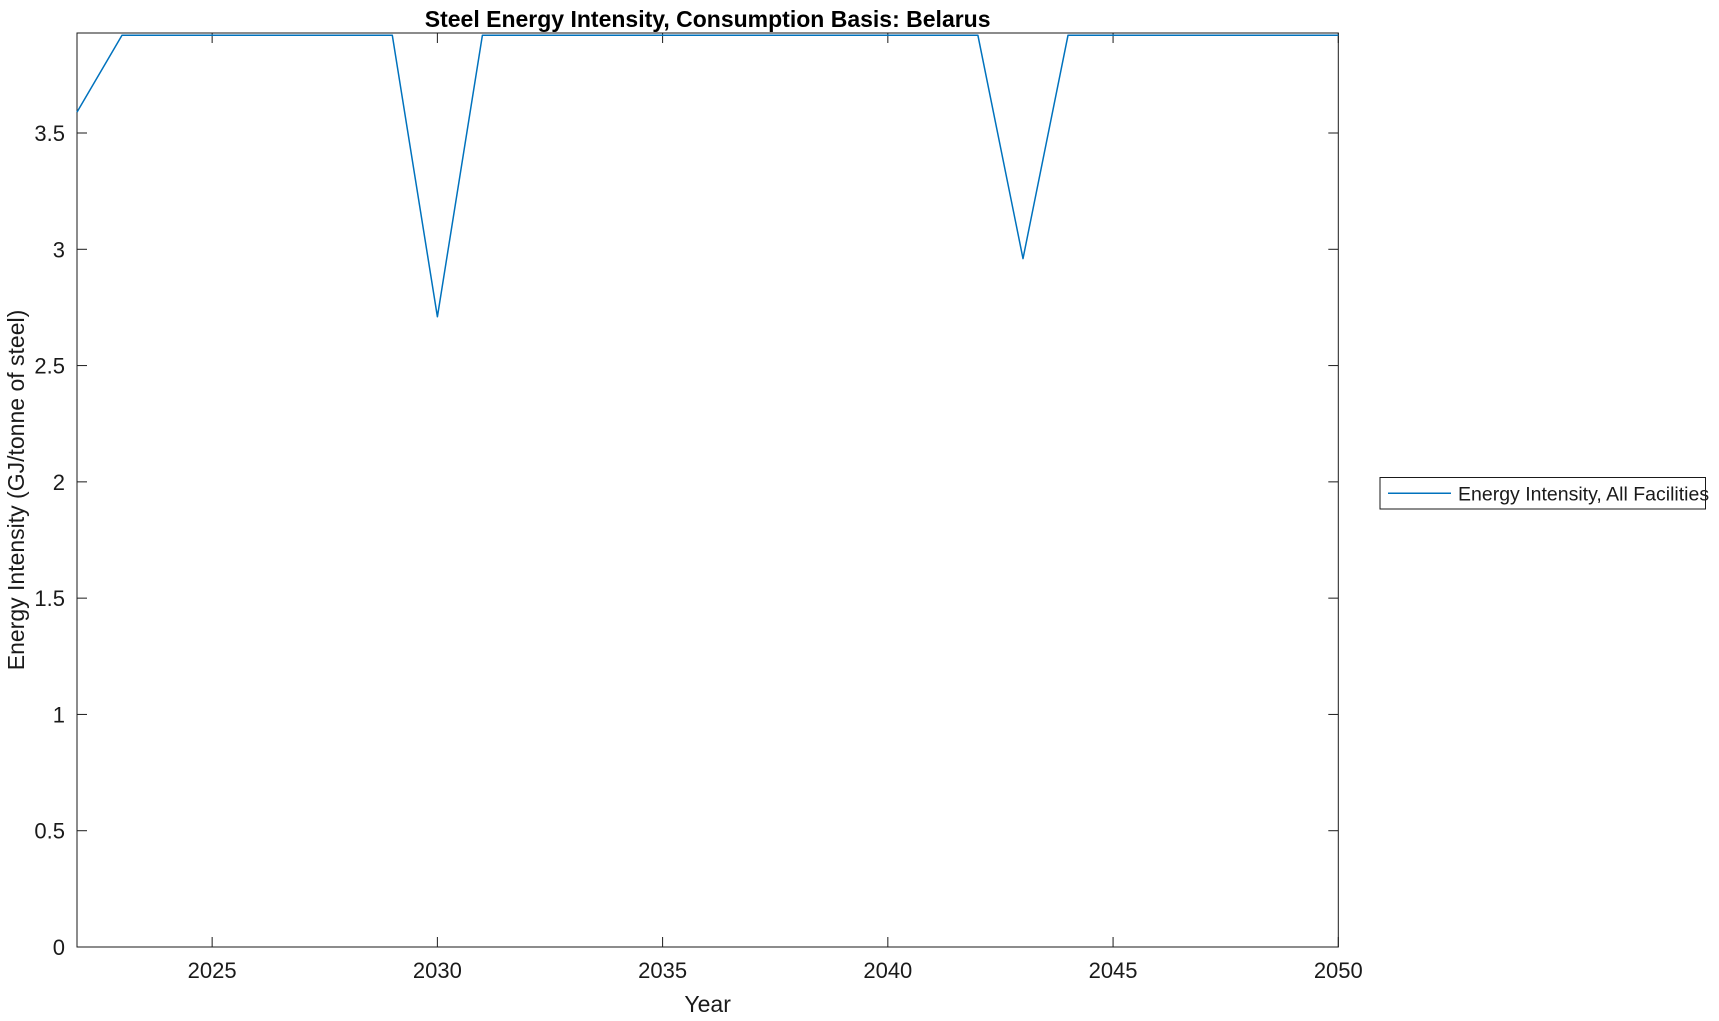 The image size is (1719, 1021). Describe the element at coordinates (707, 1004) in the screenshot. I see `x-axis-label: Year` at that location.